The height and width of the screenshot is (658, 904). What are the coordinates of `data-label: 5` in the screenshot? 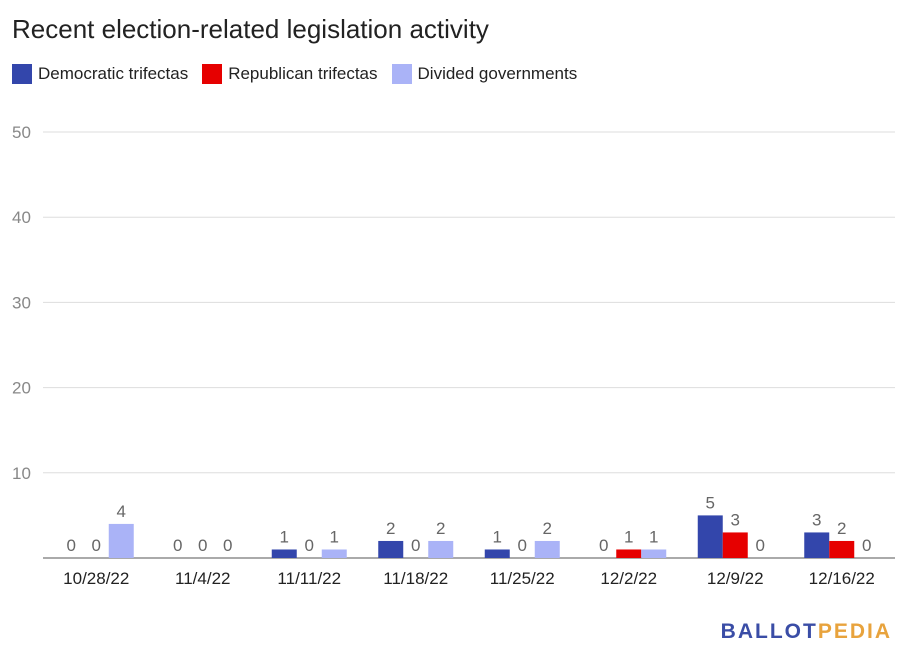 It's located at (710, 502).